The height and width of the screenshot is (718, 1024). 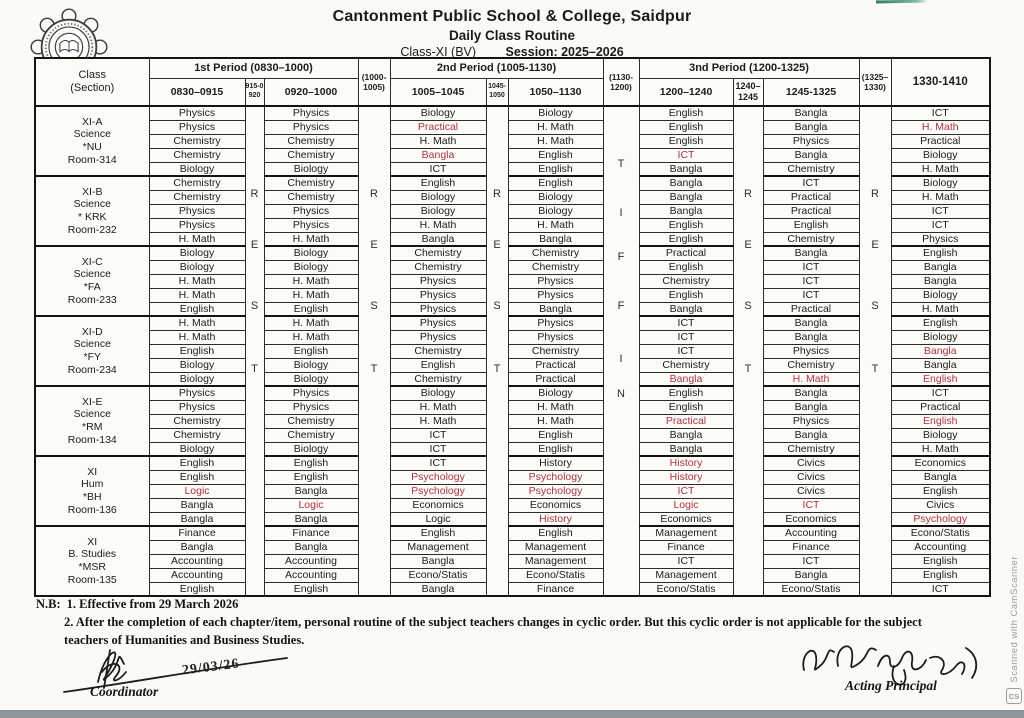 I want to click on note-line-1: N.B: 1. Effective from 29 March 2026, so click(x=530, y=604).